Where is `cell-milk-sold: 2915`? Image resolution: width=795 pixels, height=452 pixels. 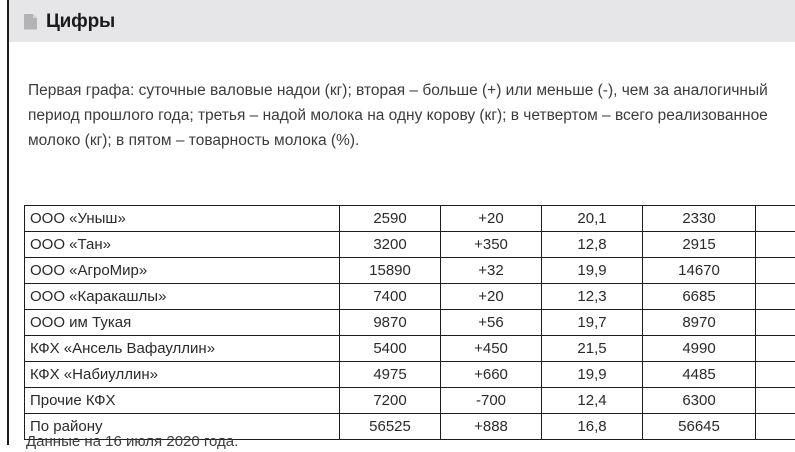 cell-milk-sold: 2915 is located at coordinates (699, 245).